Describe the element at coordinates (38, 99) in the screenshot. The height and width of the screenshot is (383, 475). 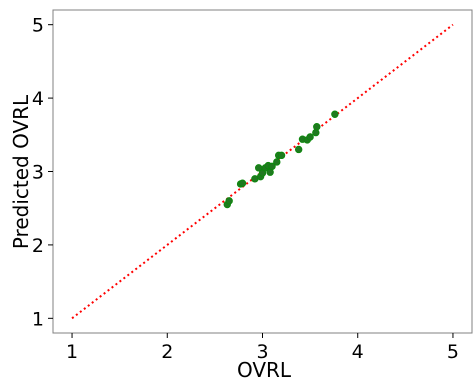
I see `y-tick-label: 4` at that location.